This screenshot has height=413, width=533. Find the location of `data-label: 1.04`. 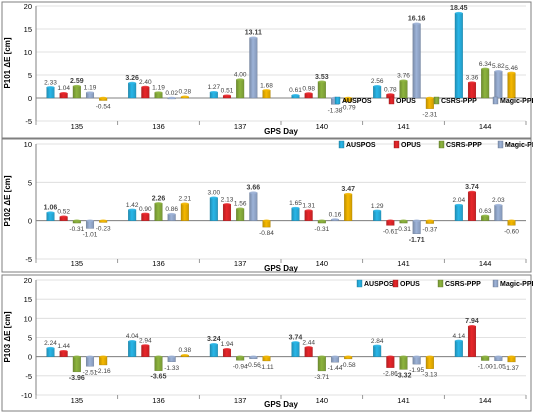

data-label: 1.04 is located at coordinates (63, 88).